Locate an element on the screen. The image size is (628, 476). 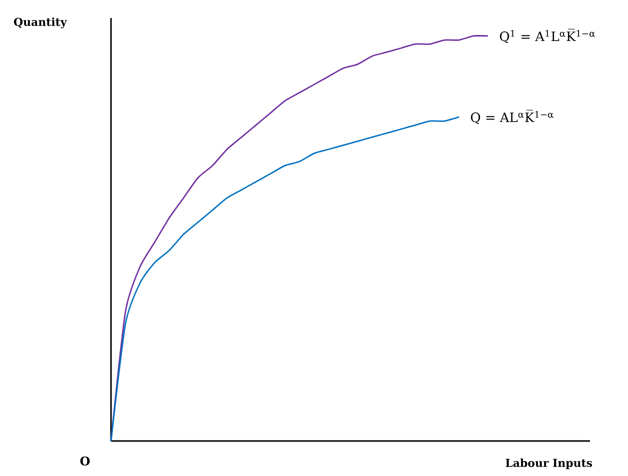
series-label: Q$^{1}$ = A$^{1}$L$^{α}$K̅$^{1−α}$ is located at coordinates (547, 36).